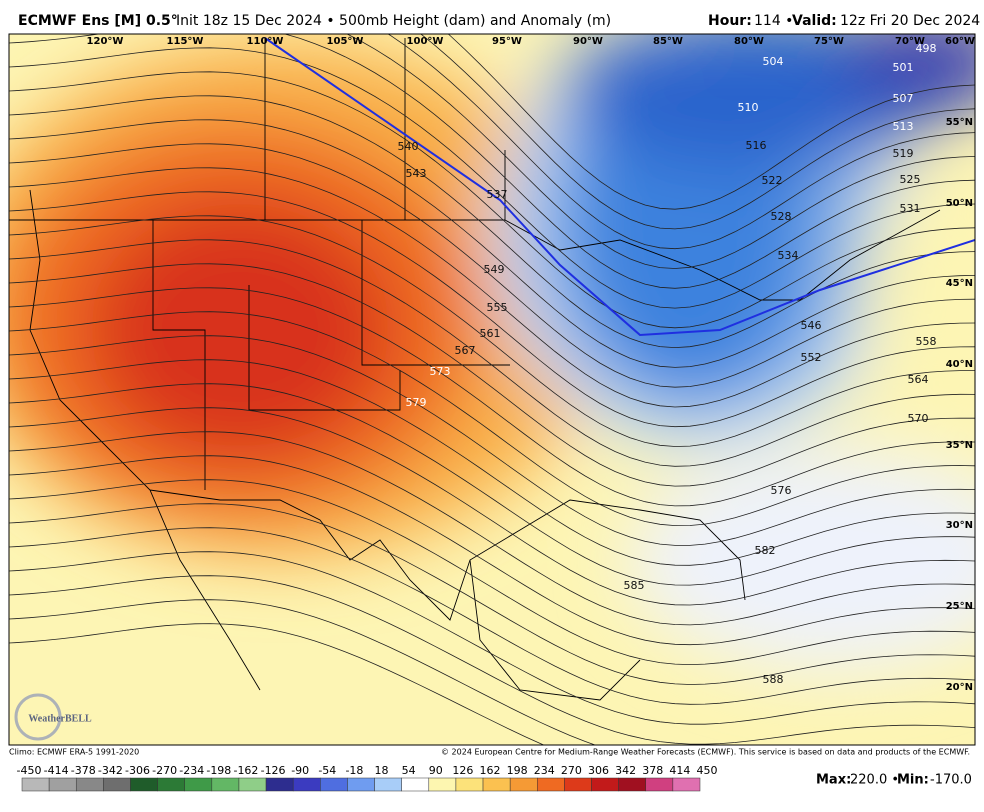  Describe the element at coordinates (959, 283) in the screenshot. I see `latitude-label: 45°N` at that location.